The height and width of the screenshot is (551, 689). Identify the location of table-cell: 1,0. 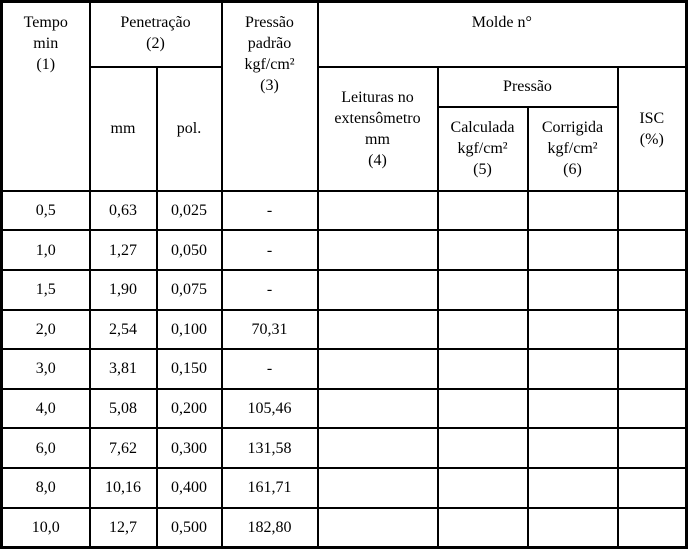
(45, 250).